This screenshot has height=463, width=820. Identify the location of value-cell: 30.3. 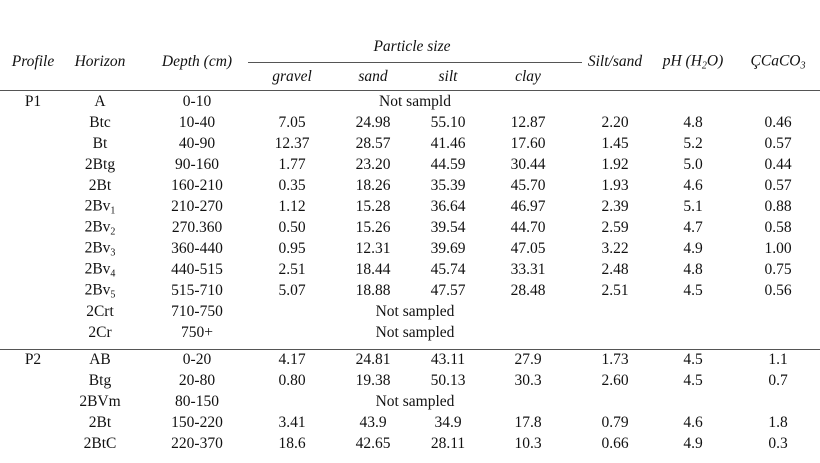
(527, 381).